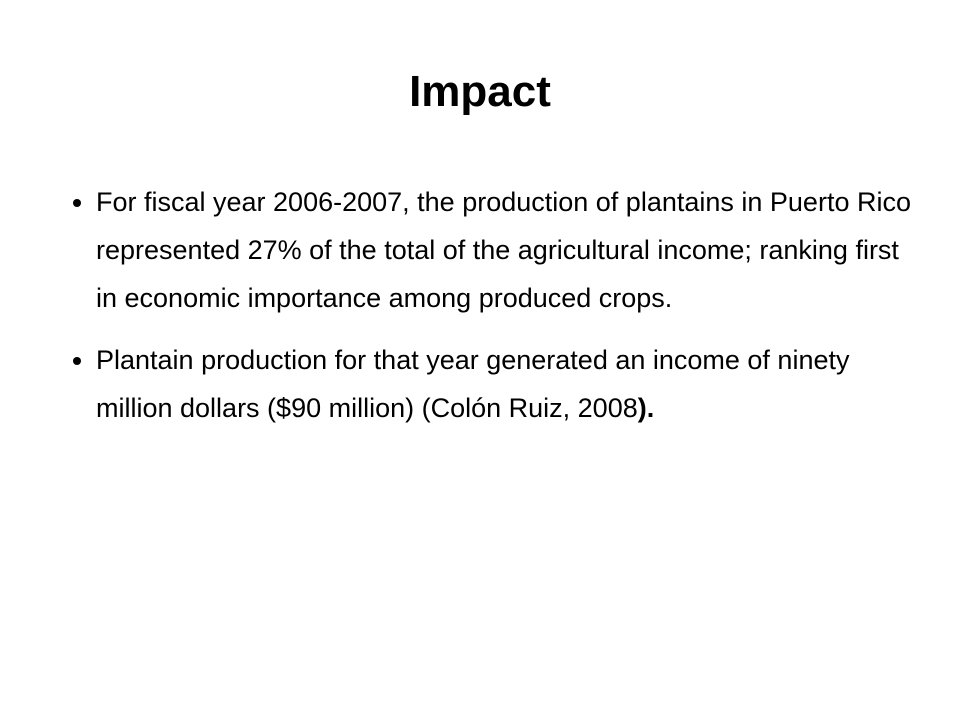  Describe the element at coordinates (480, 91) in the screenshot. I see `slide-title: Impact` at that location.